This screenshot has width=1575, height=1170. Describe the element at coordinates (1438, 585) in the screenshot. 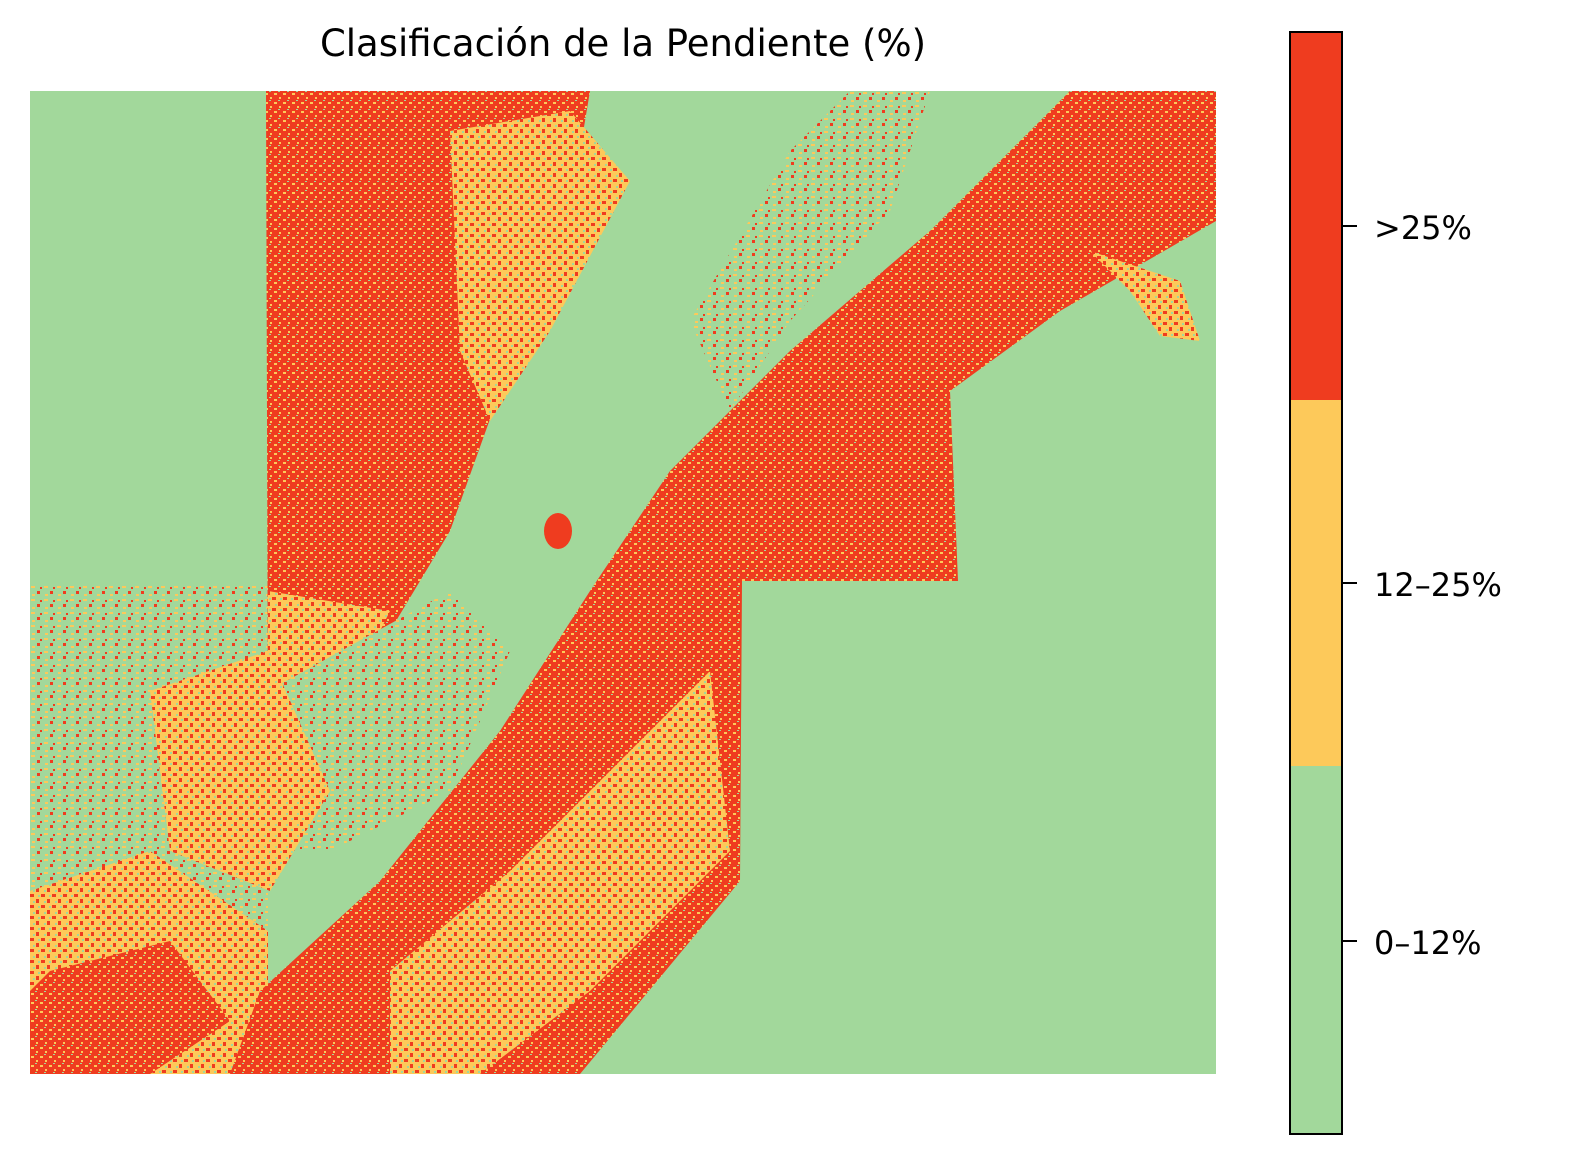

I see `colorbar-label-medium: 12–25%` at that location.